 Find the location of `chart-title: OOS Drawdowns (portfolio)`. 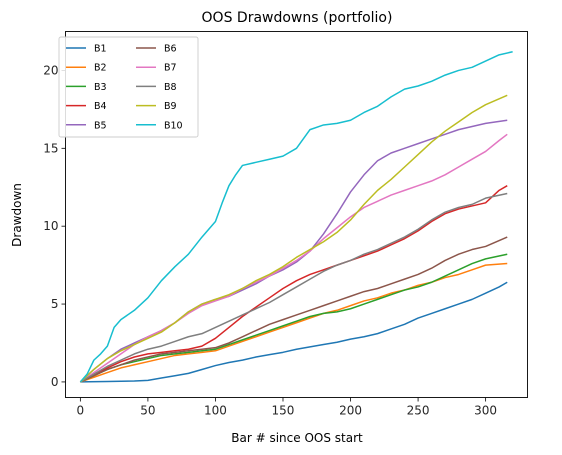

chart-title: OOS Drawdowns (portfolio) is located at coordinates (297, 18).